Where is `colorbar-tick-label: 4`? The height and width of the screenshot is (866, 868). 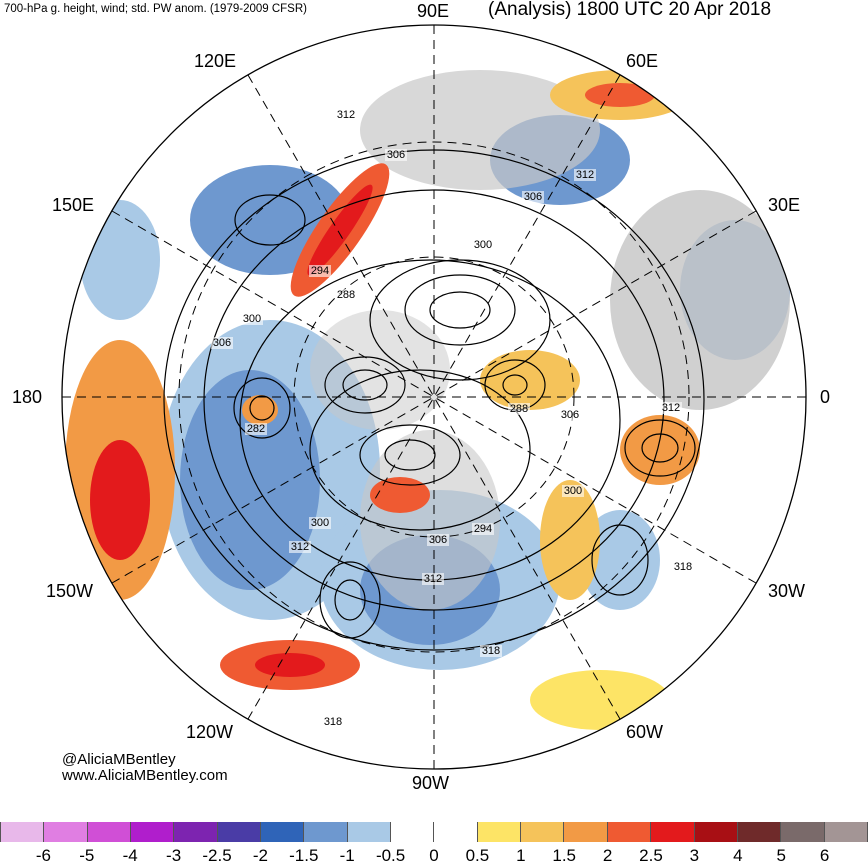
colorbar-tick-label: 4 is located at coordinates (738, 855).